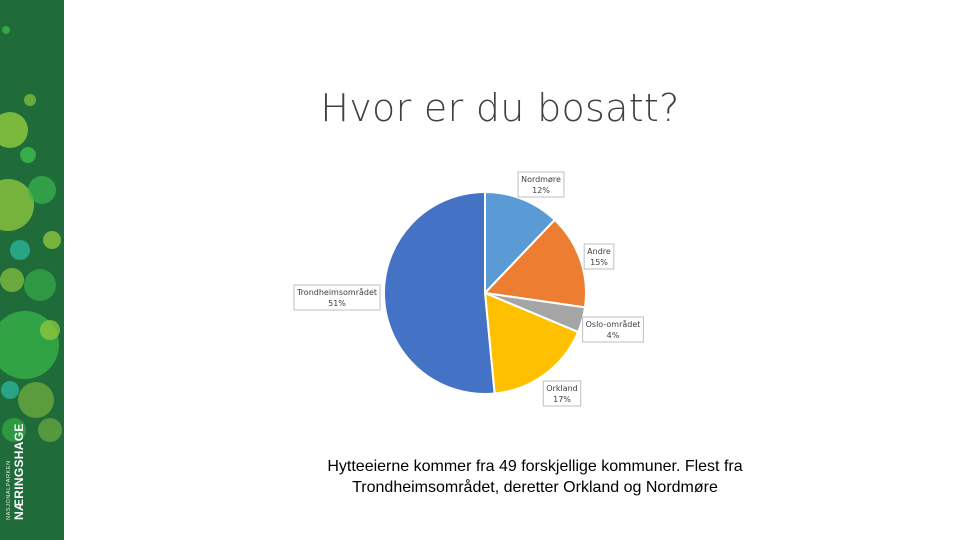 The image size is (960, 540). What do you see at coordinates (439, 292) in the screenshot?
I see `pie-slice-trondheimsomradet` at bounding box center [439, 292].